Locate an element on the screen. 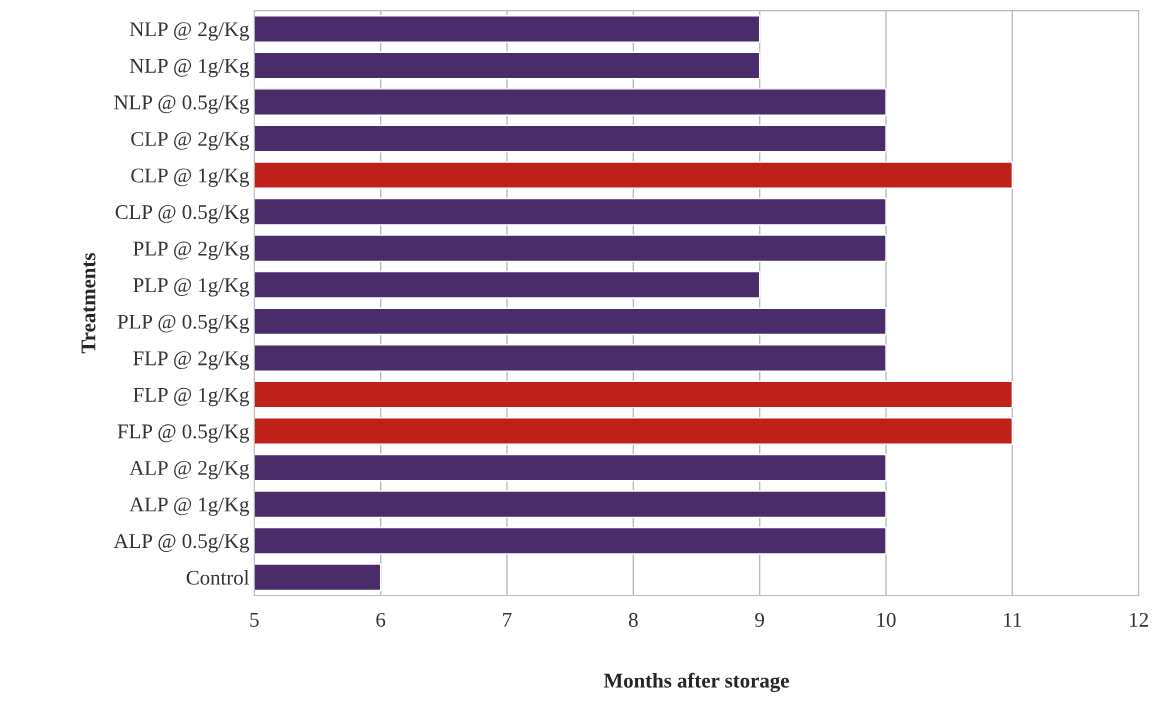  y-tick-label: Control is located at coordinates (218, 577).